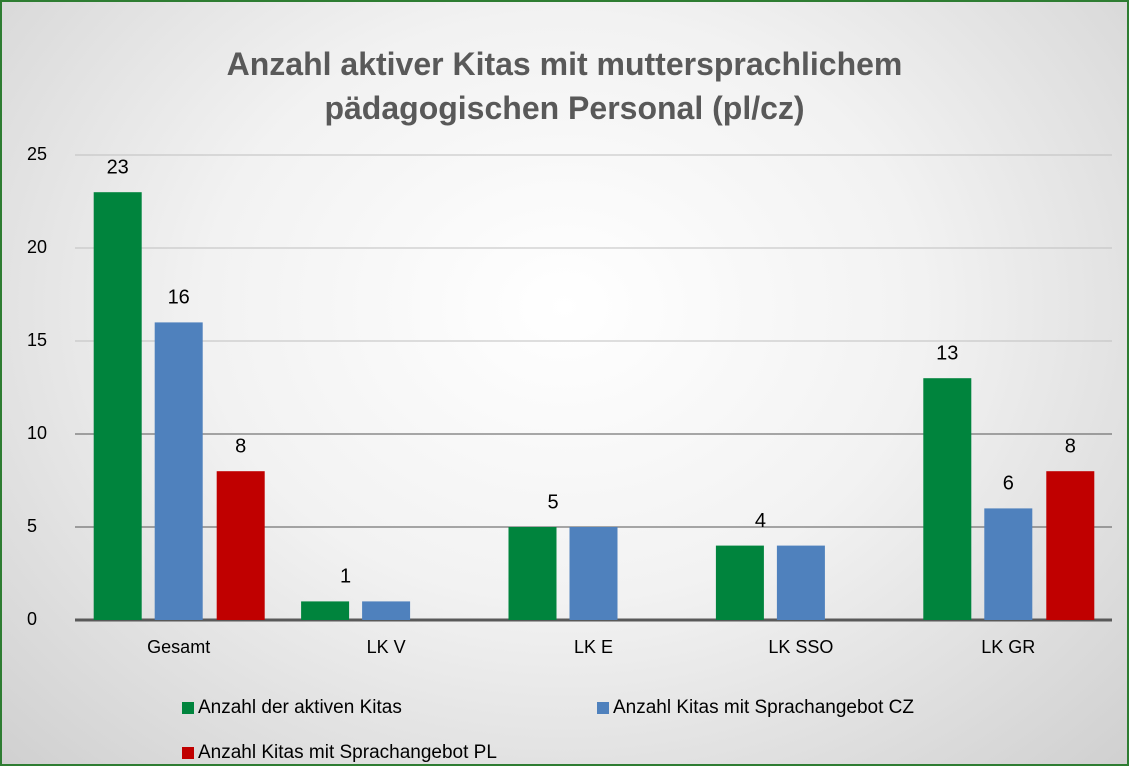 Image resolution: width=1129 pixels, height=766 pixels. Describe the element at coordinates (37, 154) in the screenshot. I see `y-tick-label: 25` at that location.